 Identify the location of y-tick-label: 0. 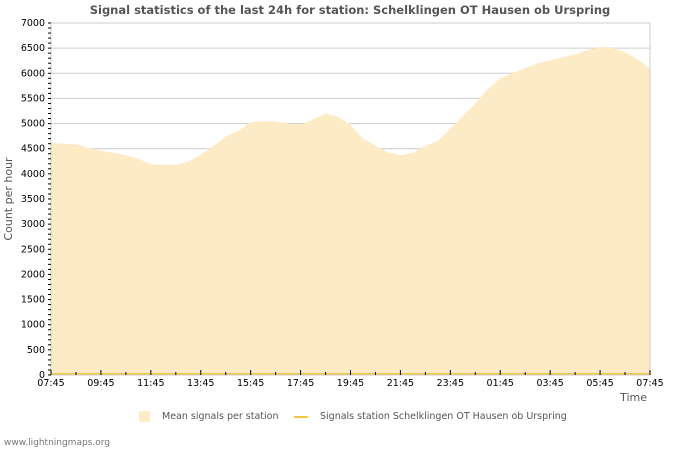
(42, 375).